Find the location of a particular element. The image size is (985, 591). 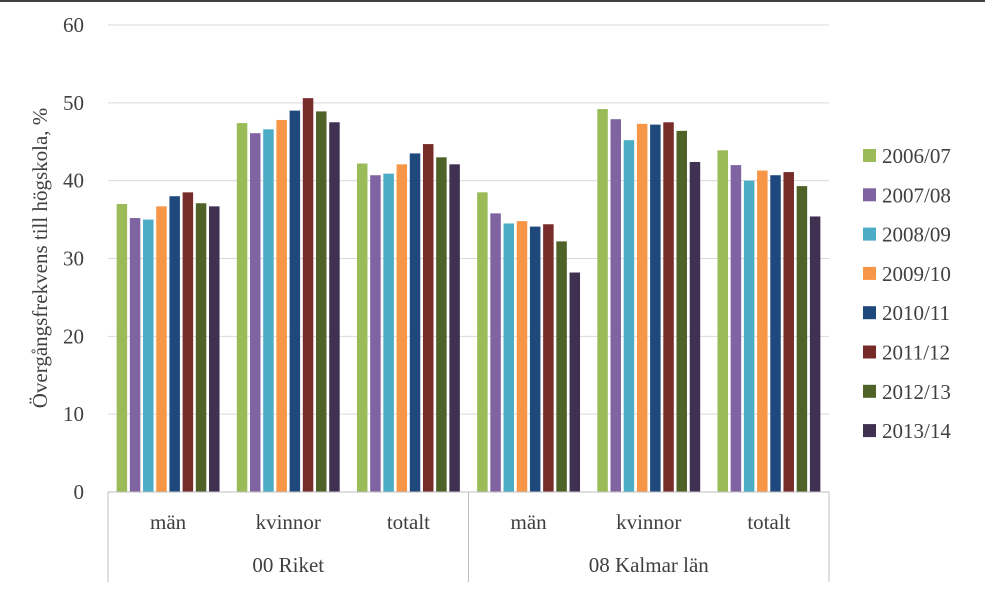

y-tick-label: 20 is located at coordinates (73, 336).